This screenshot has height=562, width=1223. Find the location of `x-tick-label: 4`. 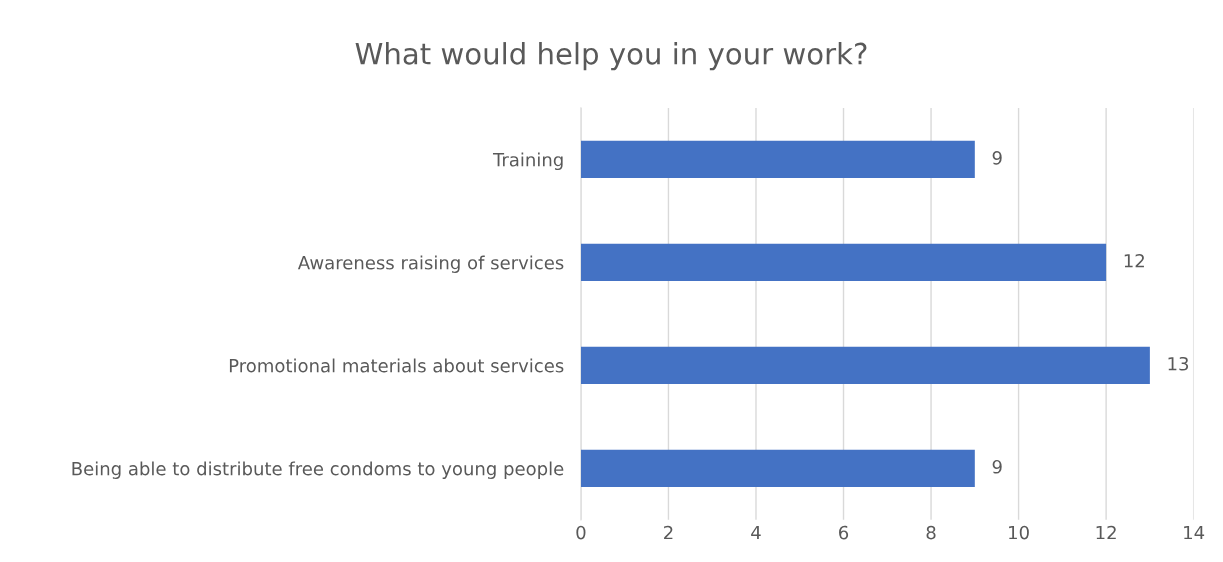

x-tick-label: 4 is located at coordinates (756, 532).